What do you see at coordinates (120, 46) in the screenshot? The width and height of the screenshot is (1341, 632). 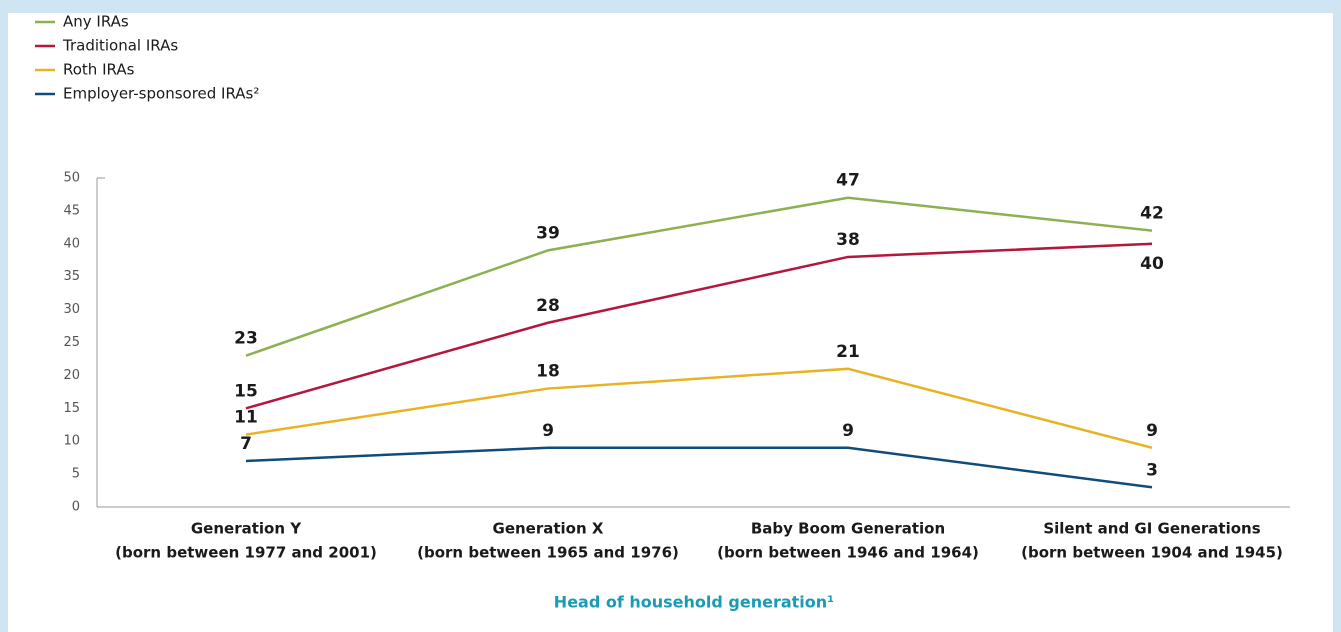 I see `legend-label: Traditional IRAs` at bounding box center [120, 46].